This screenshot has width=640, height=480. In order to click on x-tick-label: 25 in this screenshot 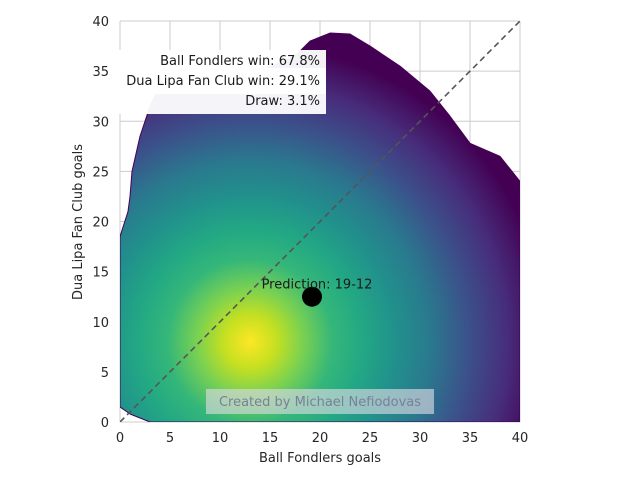, I will do `click(370, 438)`.